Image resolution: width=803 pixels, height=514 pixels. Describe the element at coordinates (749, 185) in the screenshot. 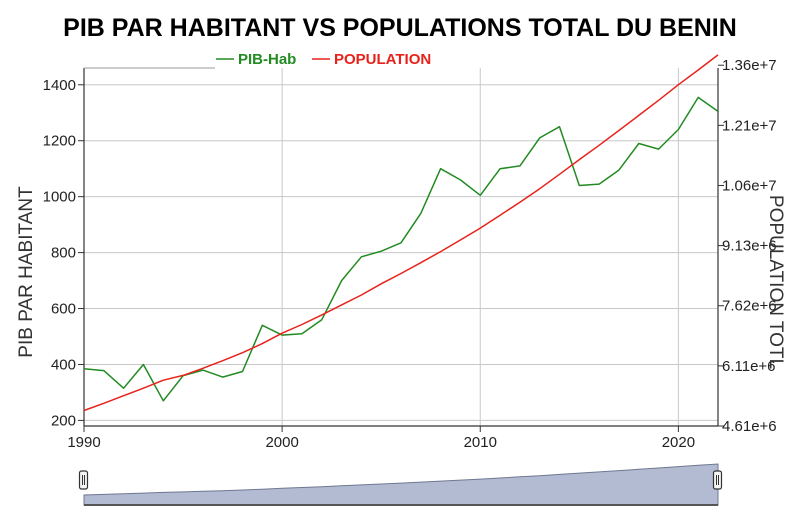

I see `right-tick-label: 1.06e+7` at that location.